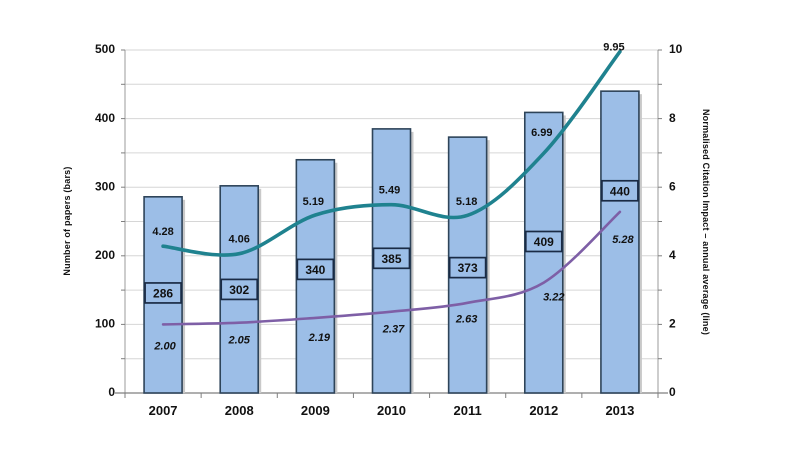 Image resolution: width=800 pixels, height=450 pixels. I want to click on right-axis-tick-label: 6, so click(672, 186).